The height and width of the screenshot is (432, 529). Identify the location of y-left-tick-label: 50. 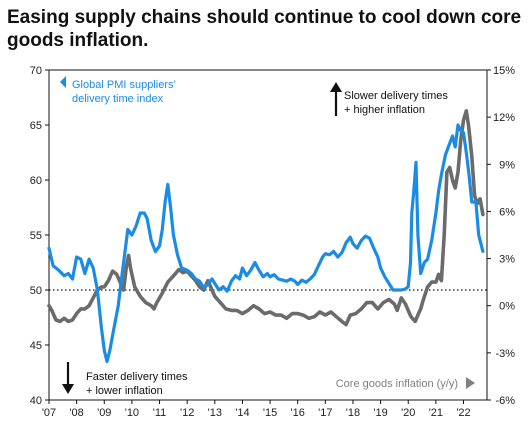
(36, 291).